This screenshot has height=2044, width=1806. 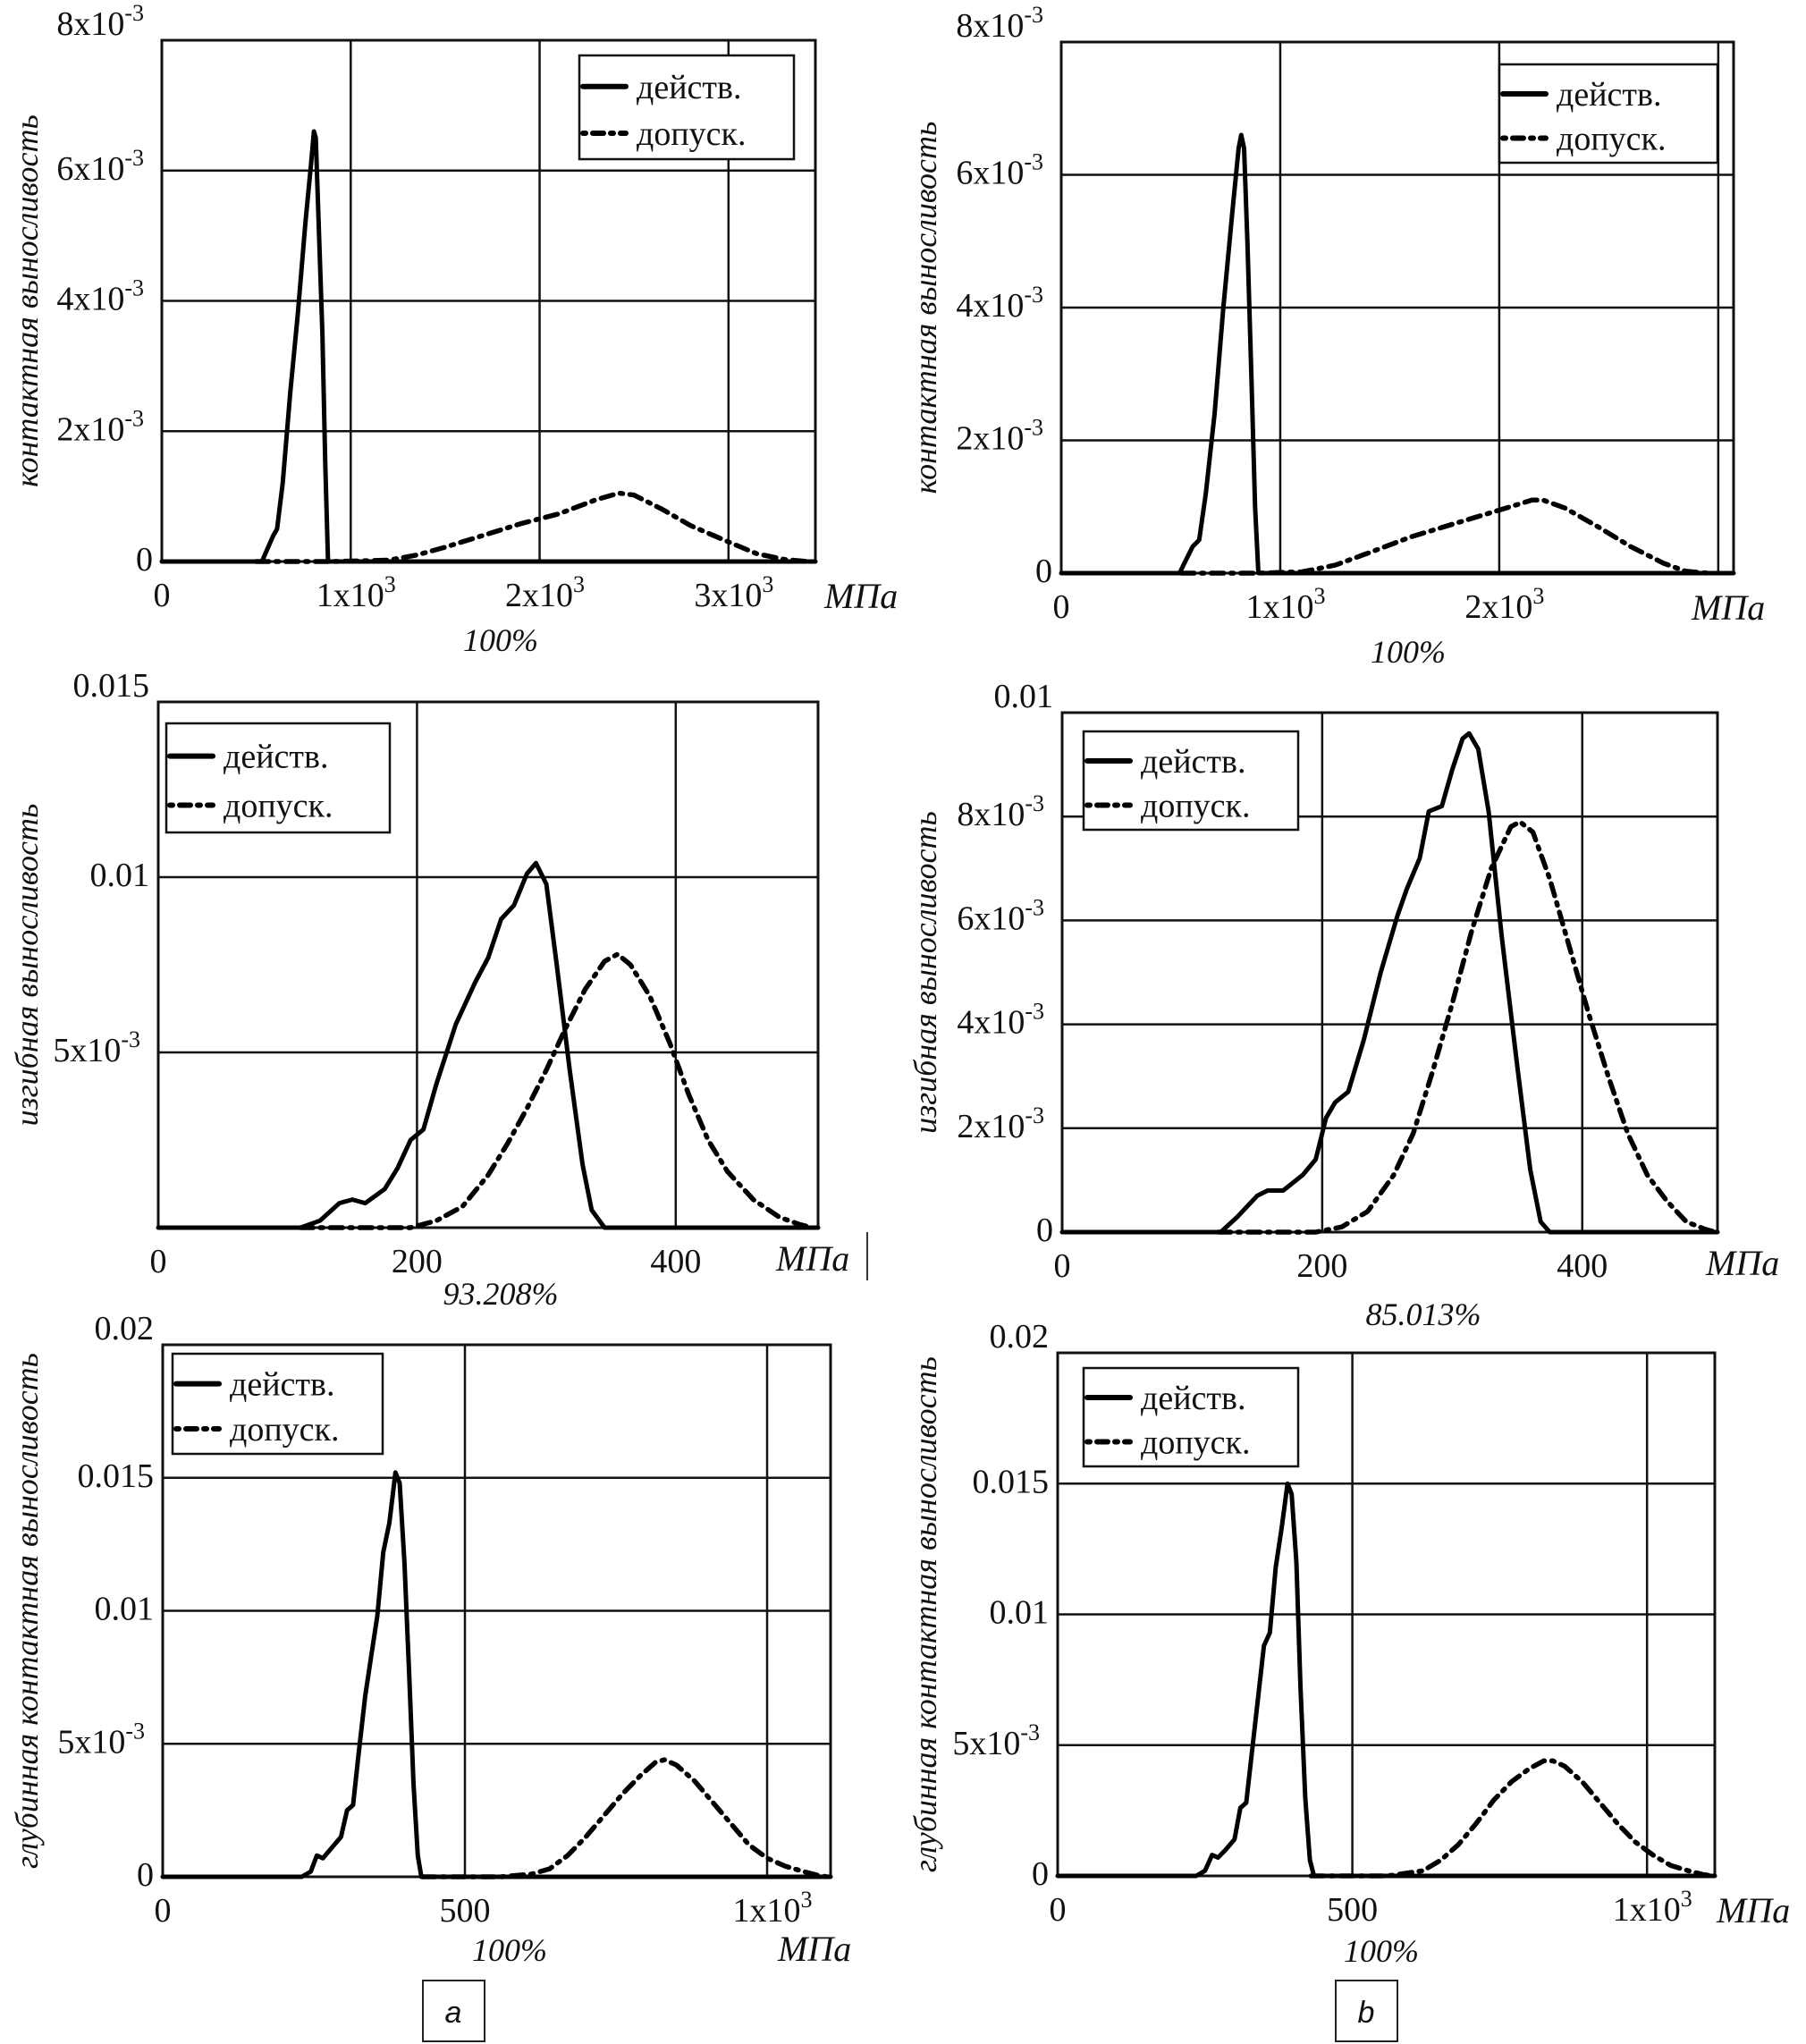 I want to click on panel-label-a-text: a, so click(x=453, y=2013).